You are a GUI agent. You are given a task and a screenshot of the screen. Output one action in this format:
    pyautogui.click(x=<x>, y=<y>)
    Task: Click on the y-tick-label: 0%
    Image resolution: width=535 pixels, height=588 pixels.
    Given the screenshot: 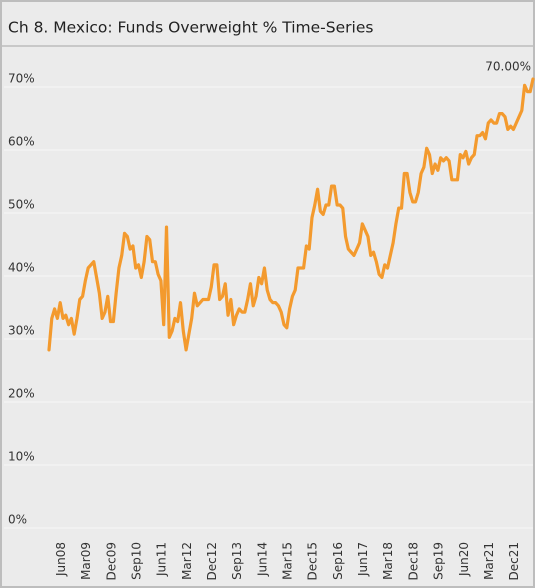 What is the action you would take?
    pyautogui.click(x=17, y=520)
    